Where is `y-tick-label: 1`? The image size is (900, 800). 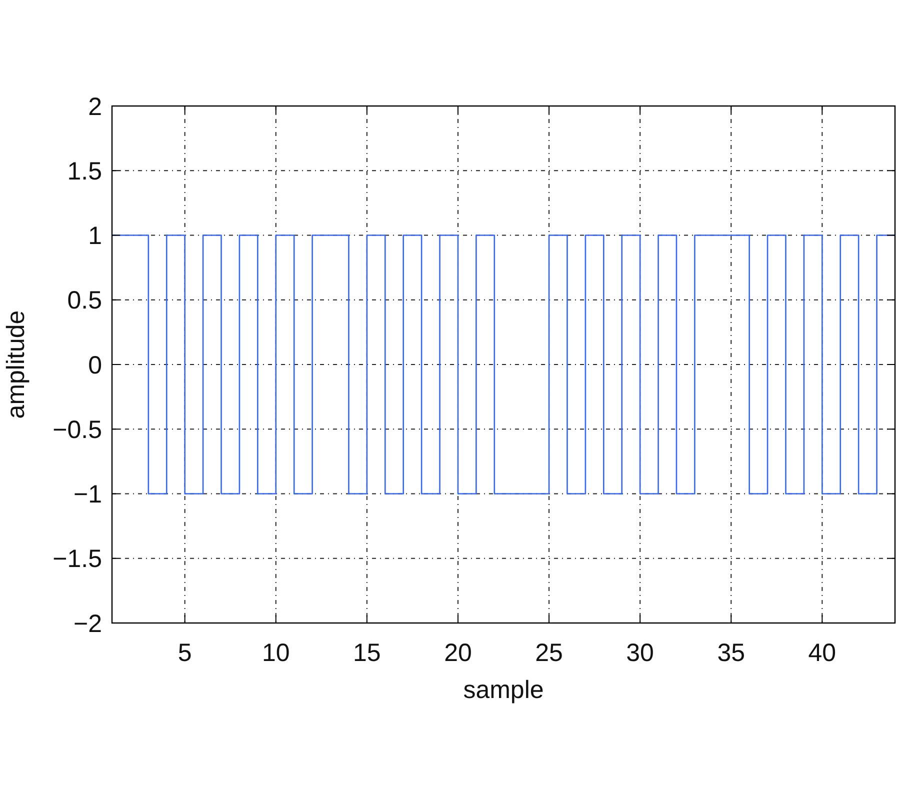
y-tick-label: 1 is located at coordinates (95, 236).